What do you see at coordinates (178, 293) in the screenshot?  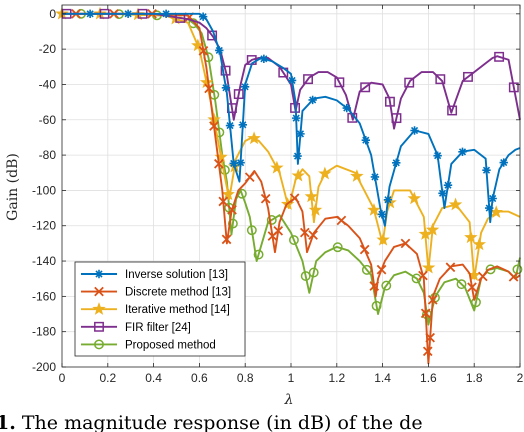 I see `legend-label: Discrete method [13]` at bounding box center [178, 293].